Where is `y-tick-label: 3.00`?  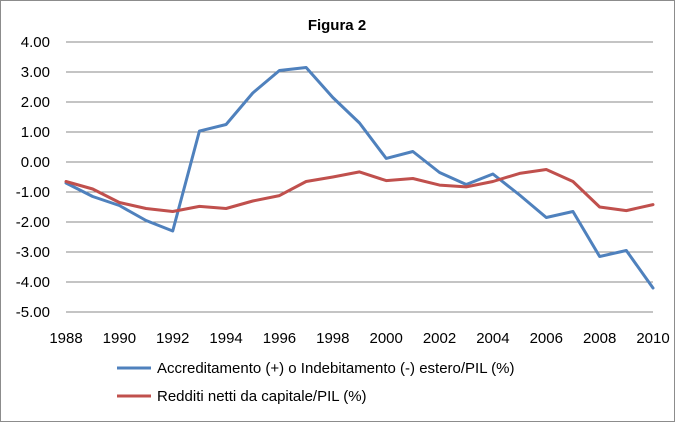
y-tick-label: 3.00 is located at coordinates (35, 72).